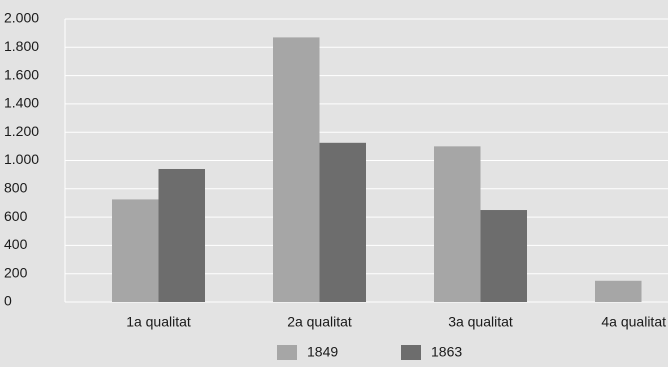 This screenshot has height=367, width=668. I want to click on x-tick-label: 1a qualitat, so click(158, 322).